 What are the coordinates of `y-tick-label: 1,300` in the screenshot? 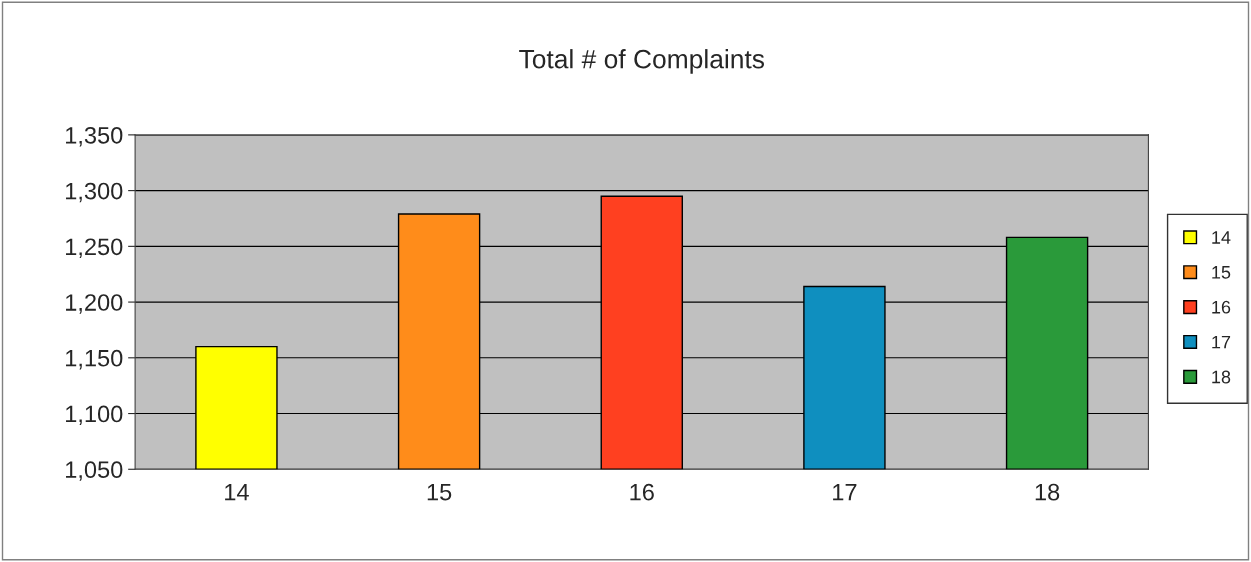 It's located at (94, 192).